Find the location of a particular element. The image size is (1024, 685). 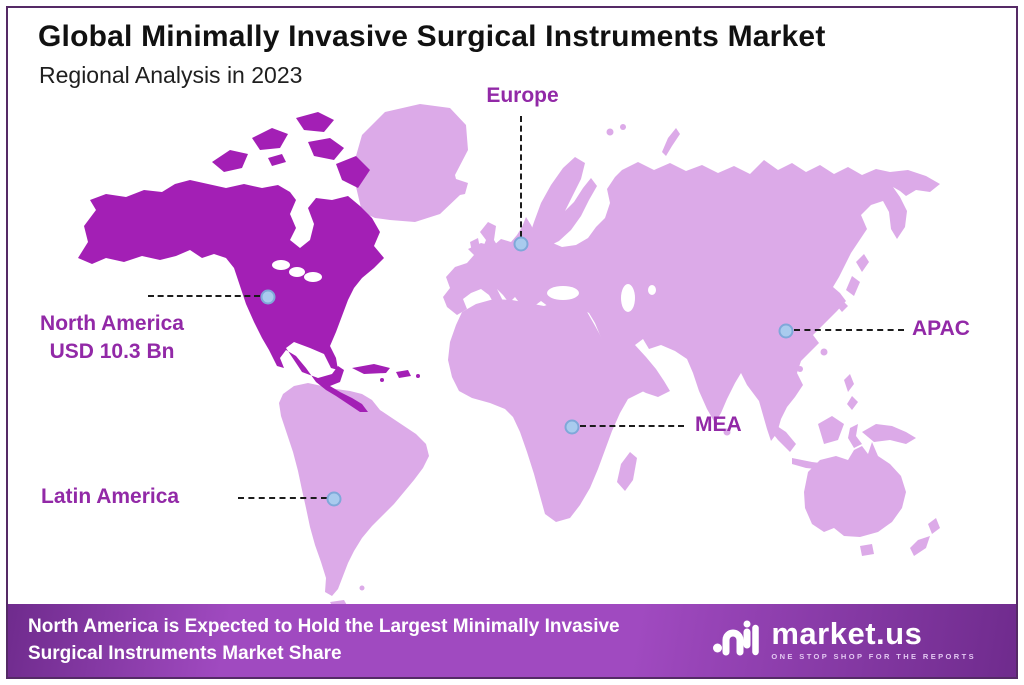

apac-callout-line is located at coordinates (849, 330).